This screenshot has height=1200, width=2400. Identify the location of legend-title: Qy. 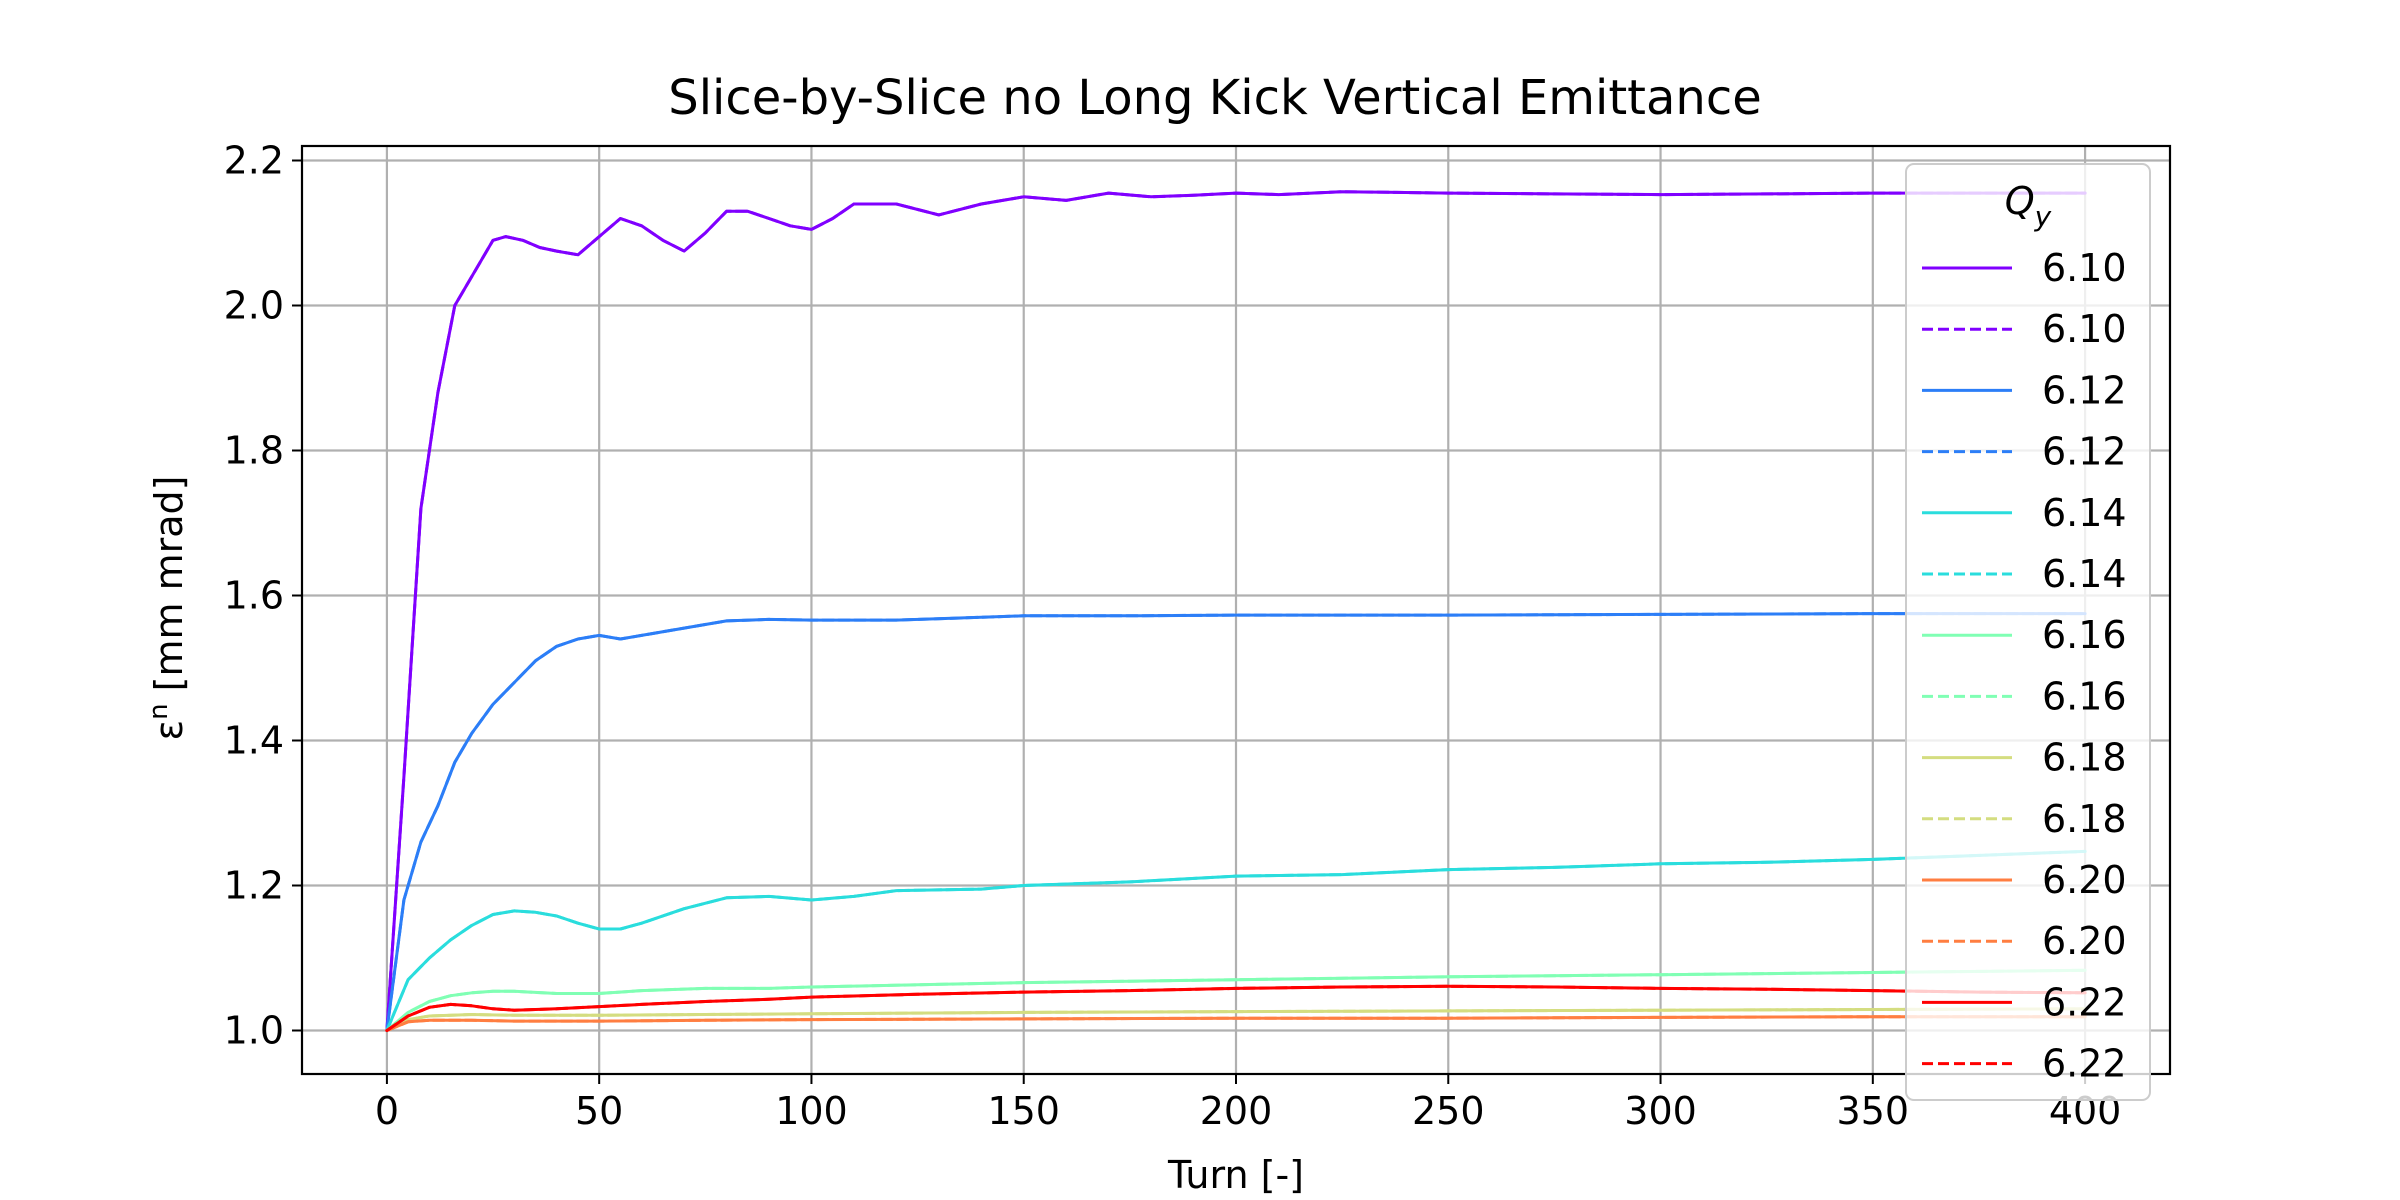
(2028, 206).